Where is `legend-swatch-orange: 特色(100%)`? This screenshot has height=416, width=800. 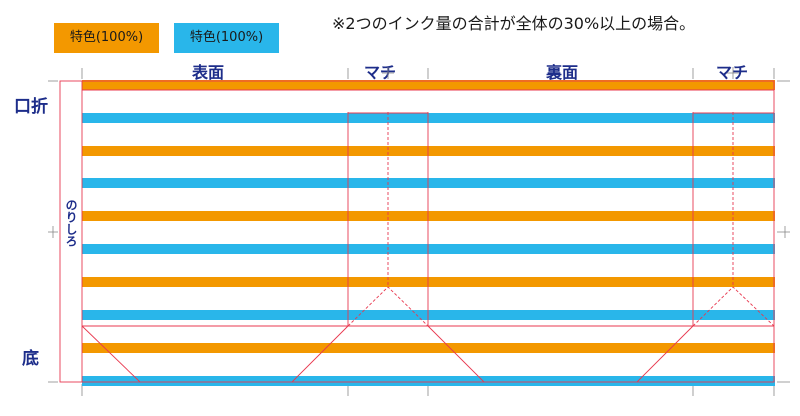 legend-swatch-orange: 特色(100%) is located at coordinates (106, 38).